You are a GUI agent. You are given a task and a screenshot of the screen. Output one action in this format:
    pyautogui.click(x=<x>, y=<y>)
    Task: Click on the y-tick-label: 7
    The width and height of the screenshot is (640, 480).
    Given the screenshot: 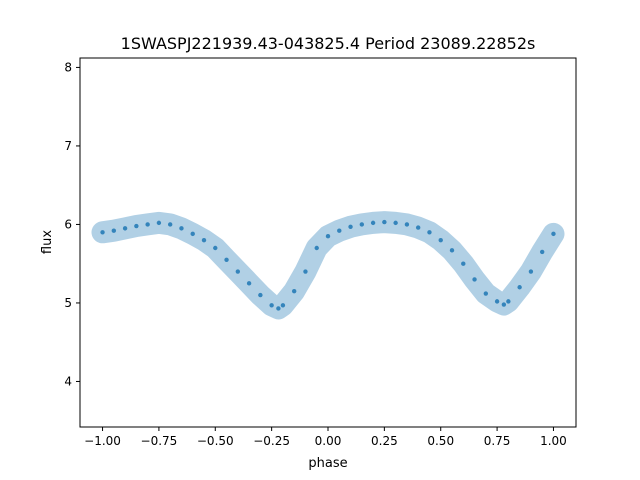 What is the action you would take?
    pyautogui.click(x=68, y=146)
    